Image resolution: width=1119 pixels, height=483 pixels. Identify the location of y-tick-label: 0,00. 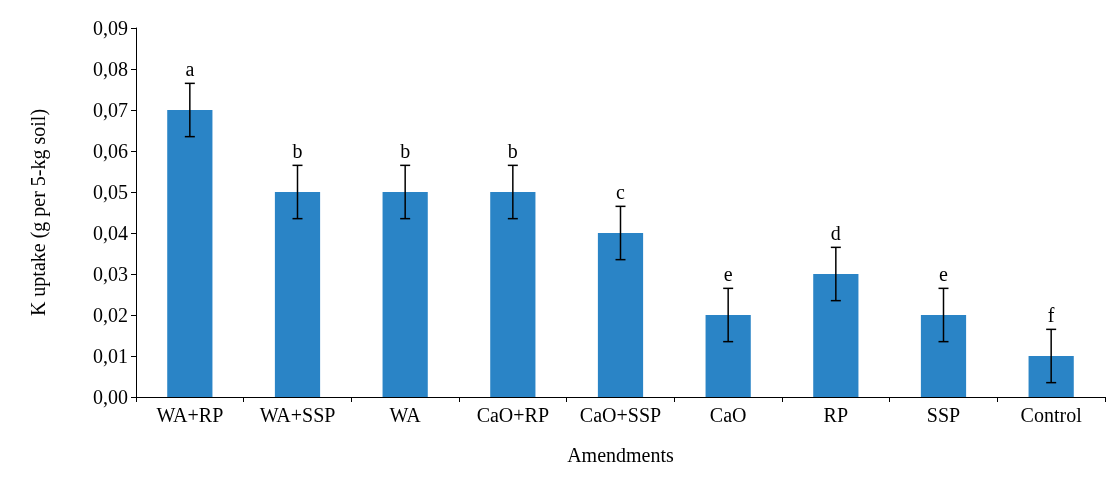
(110, 397).